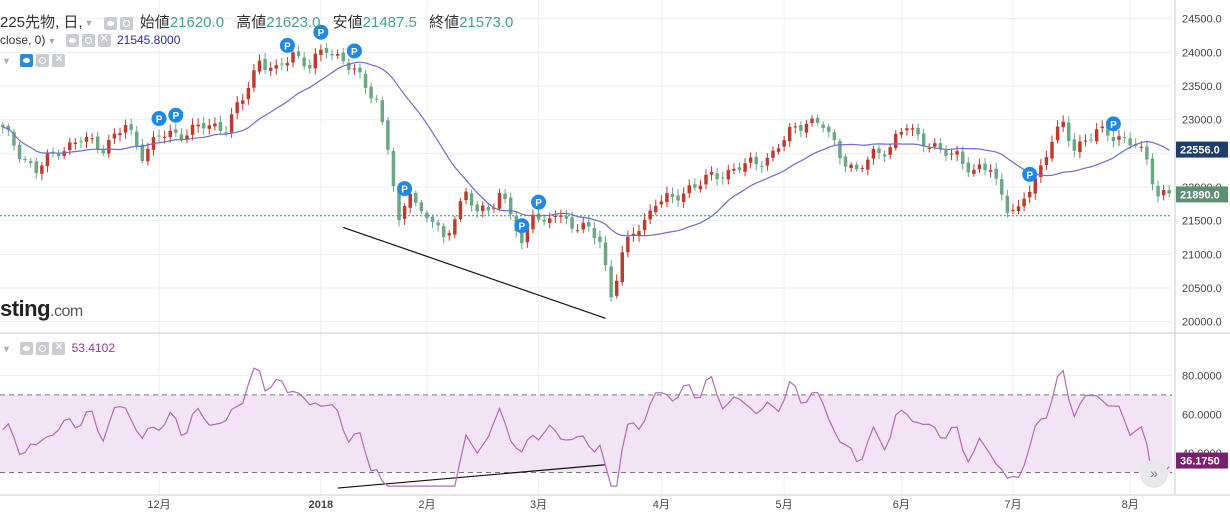 This screenshot has height=515, width=1230. What do you see at coordinates (347, 22) in the screenshot?
I see `low-label: 安値` at bounding box center [347, 22].